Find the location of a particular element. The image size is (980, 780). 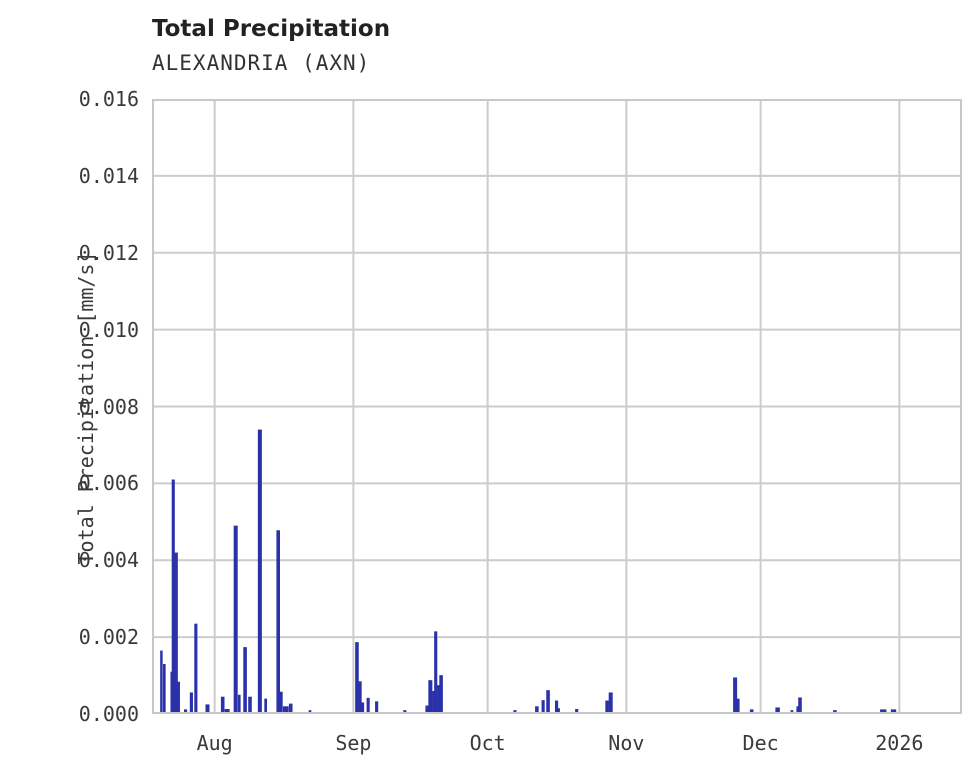

x-tick-label: Dec is located at coordinates (760, 743).